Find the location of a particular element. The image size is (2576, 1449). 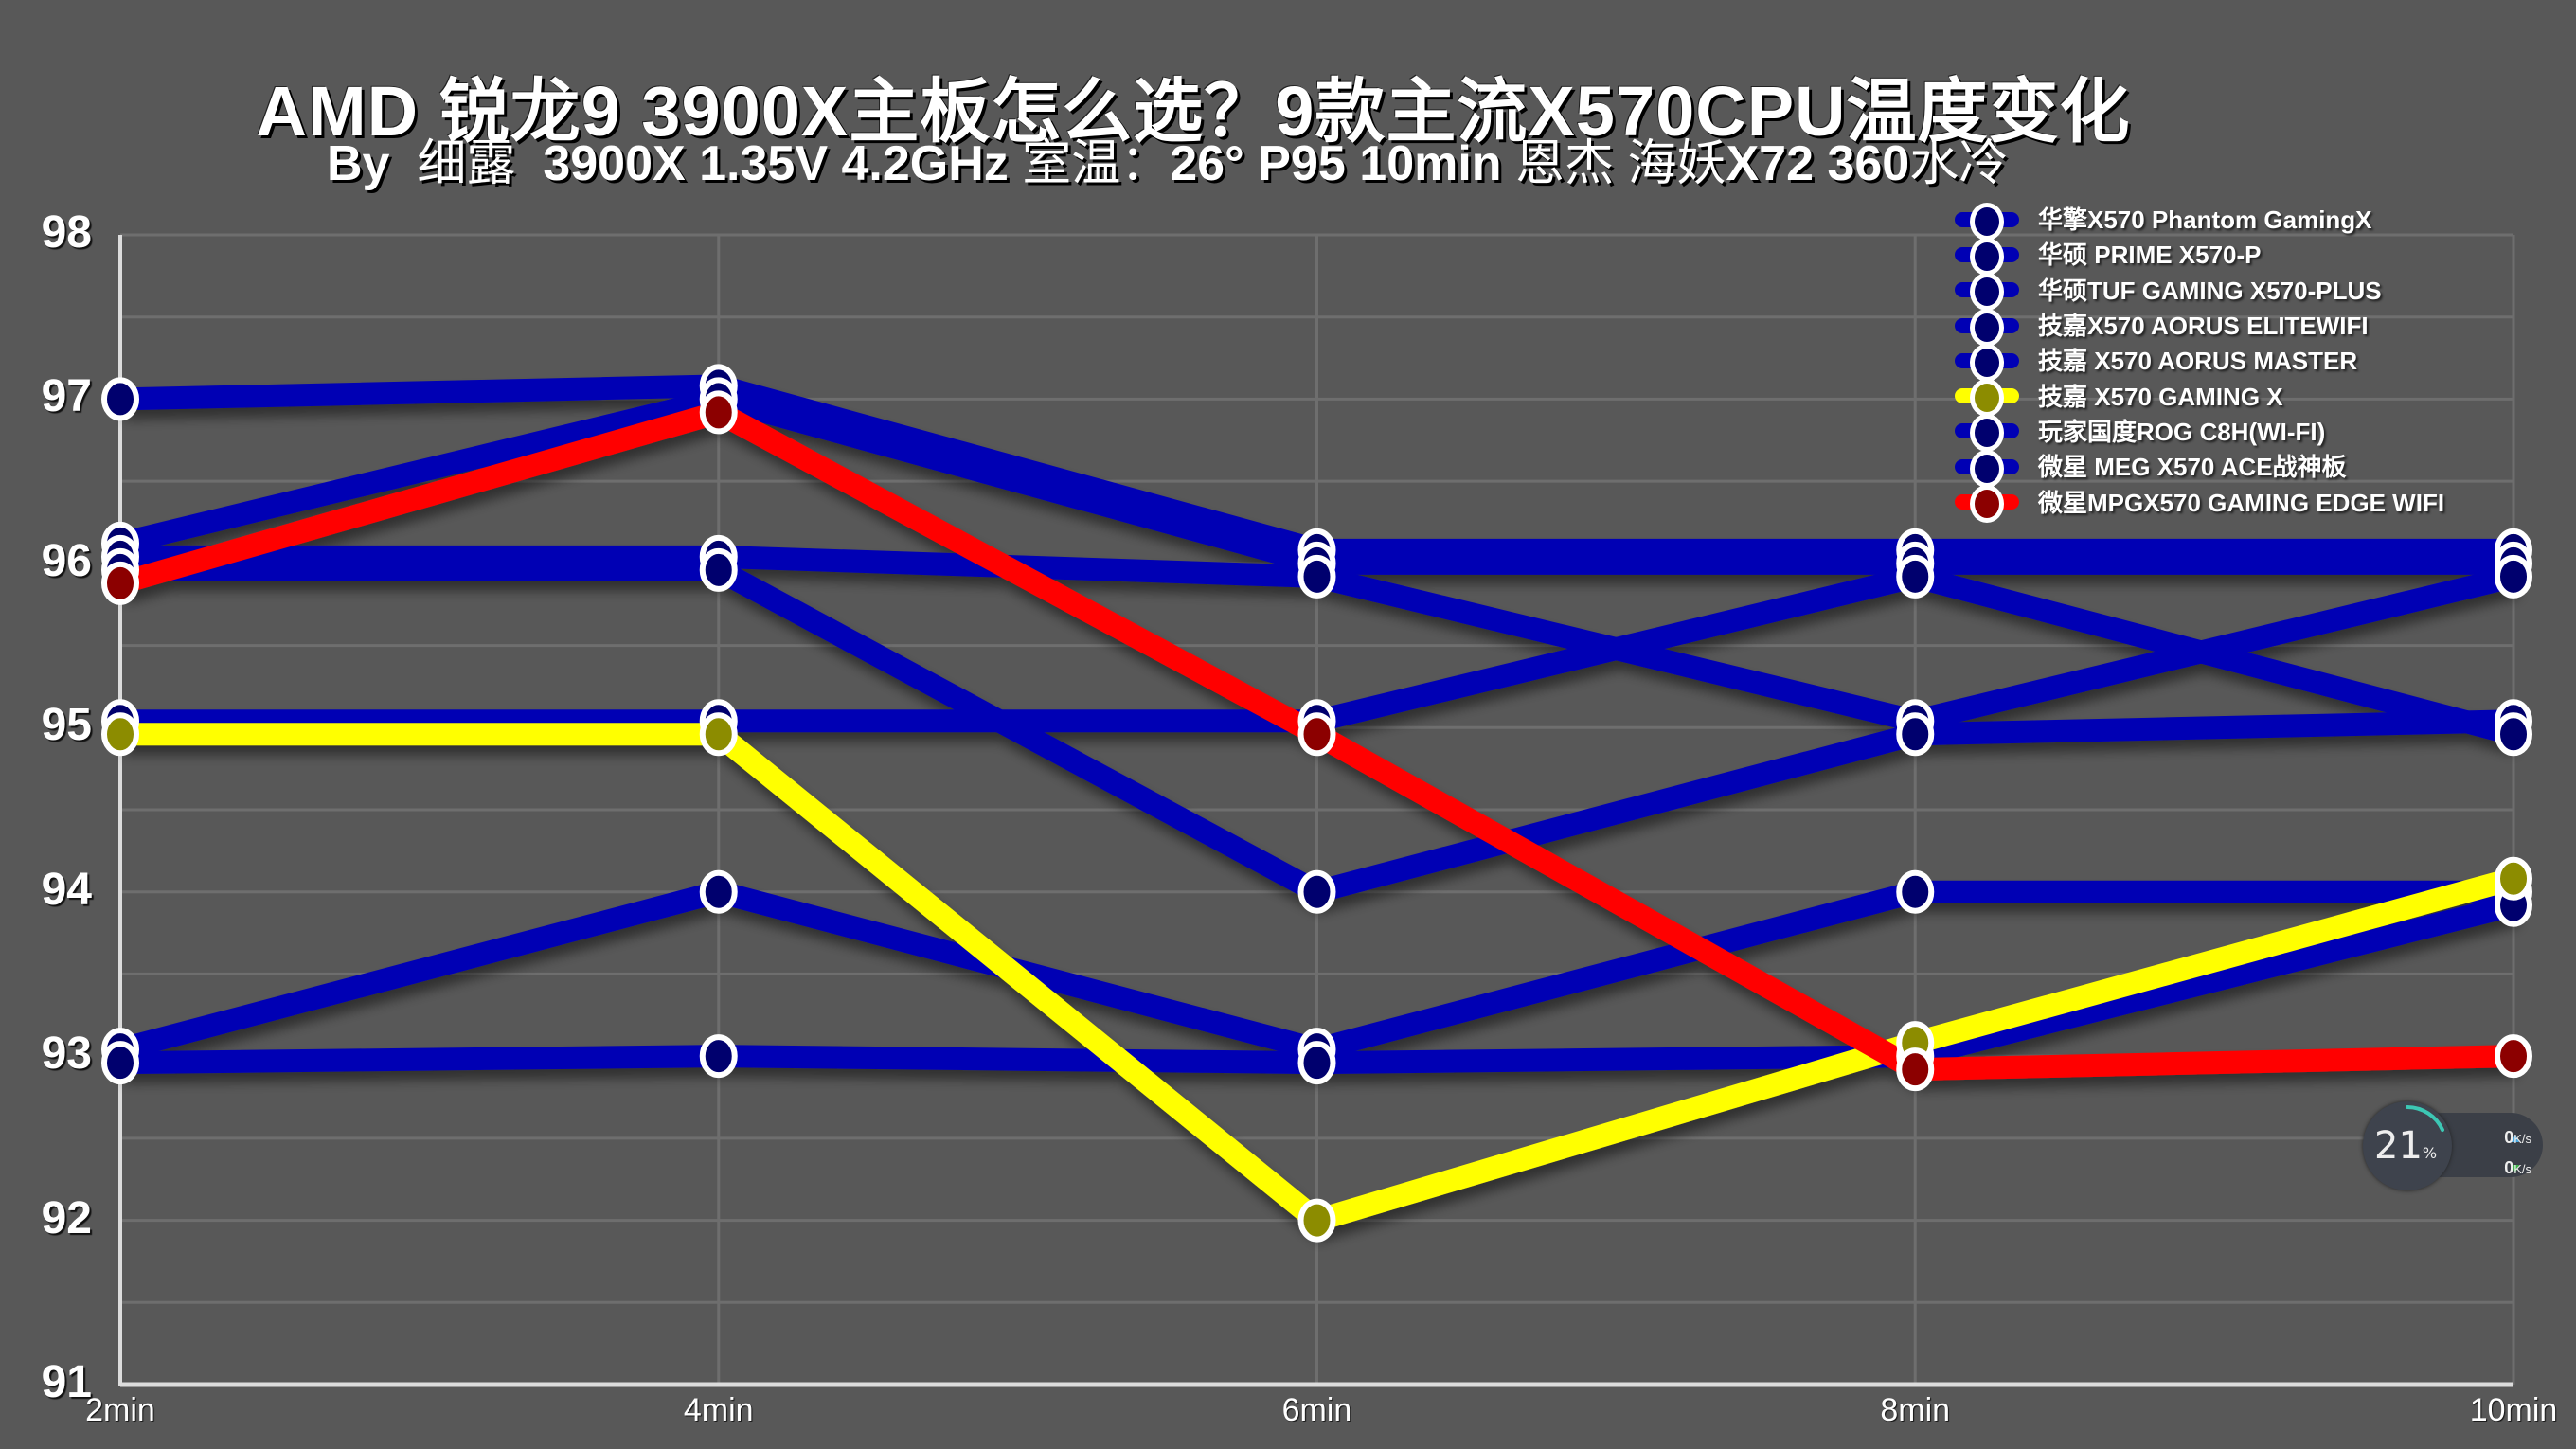

download-arrow-icon: ▼ is located at coordinates (2515, 1167).